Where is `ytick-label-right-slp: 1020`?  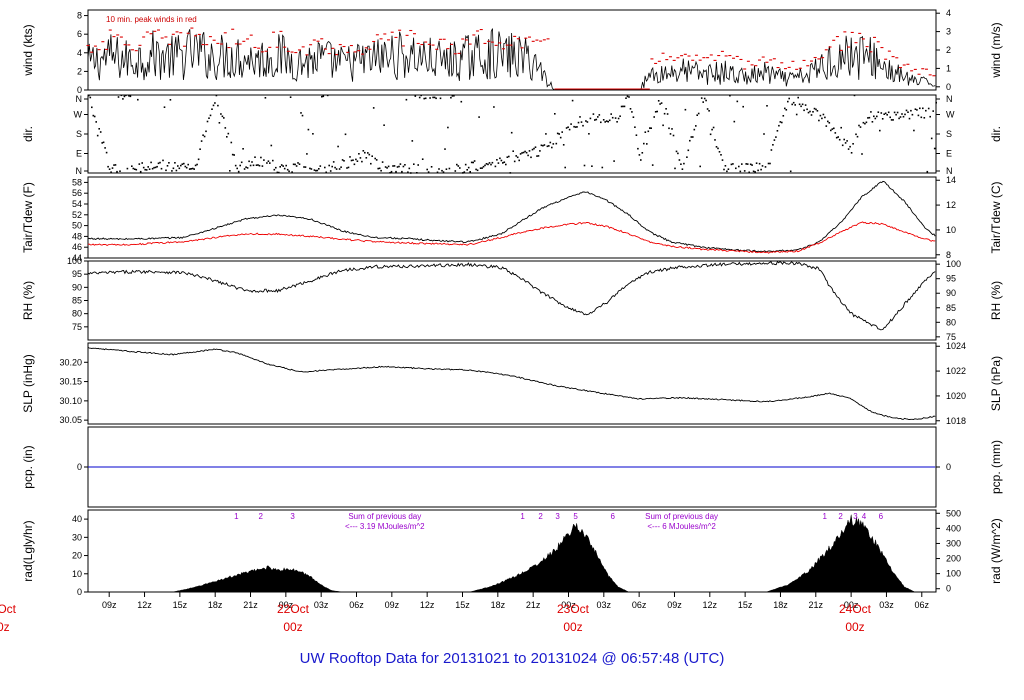
ytick-label-right-slp: 1020 is located at coordinates (956, 396).